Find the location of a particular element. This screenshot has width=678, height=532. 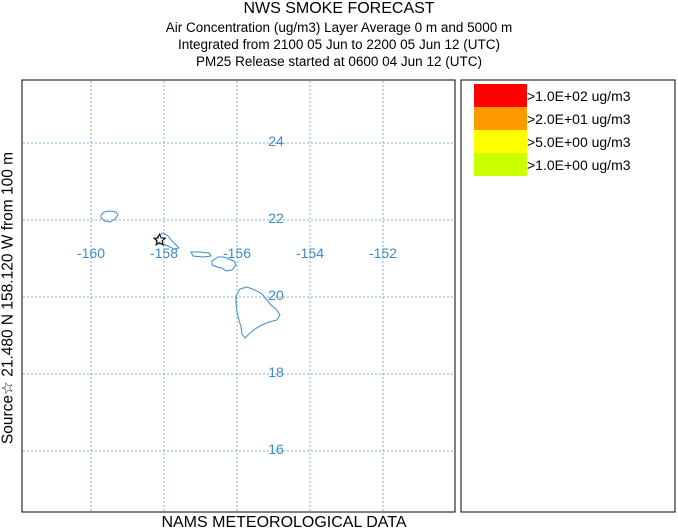

forecast-title: NWS SMOKE FORECAST is located at coordinates (339, 8).